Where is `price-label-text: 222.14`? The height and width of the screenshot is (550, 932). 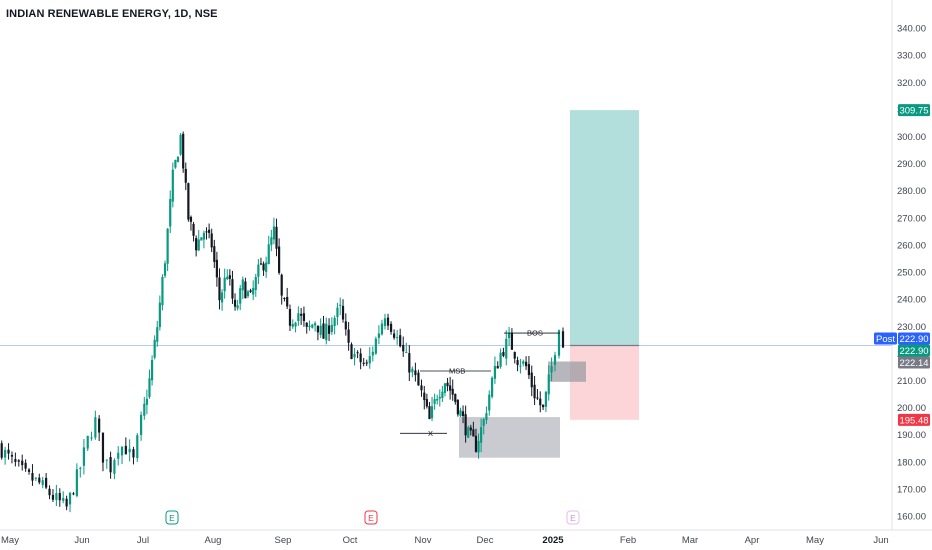 price-label-text: 222.14 is located at coordinates (913, 363).